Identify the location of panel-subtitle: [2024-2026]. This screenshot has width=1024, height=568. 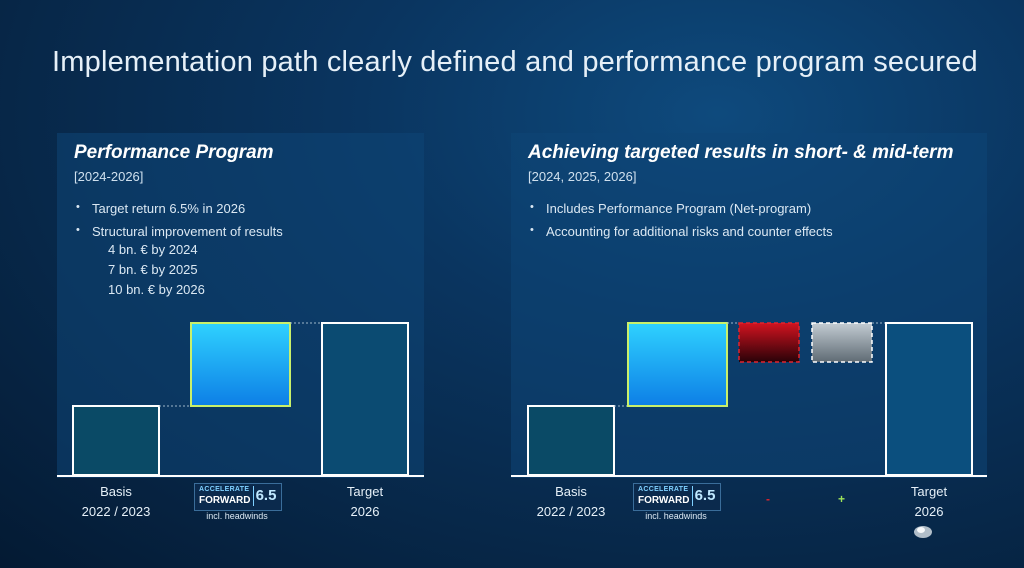
(109, 176).